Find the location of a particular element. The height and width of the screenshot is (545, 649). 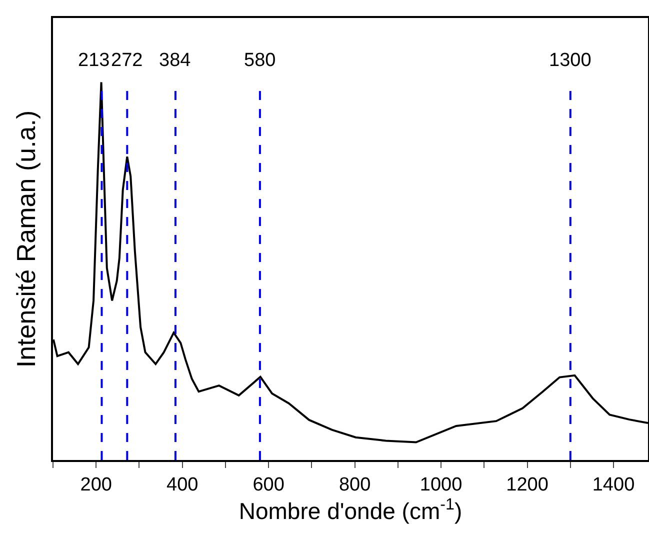

ref-line-label: 580 is located at coordinates (260, 60).